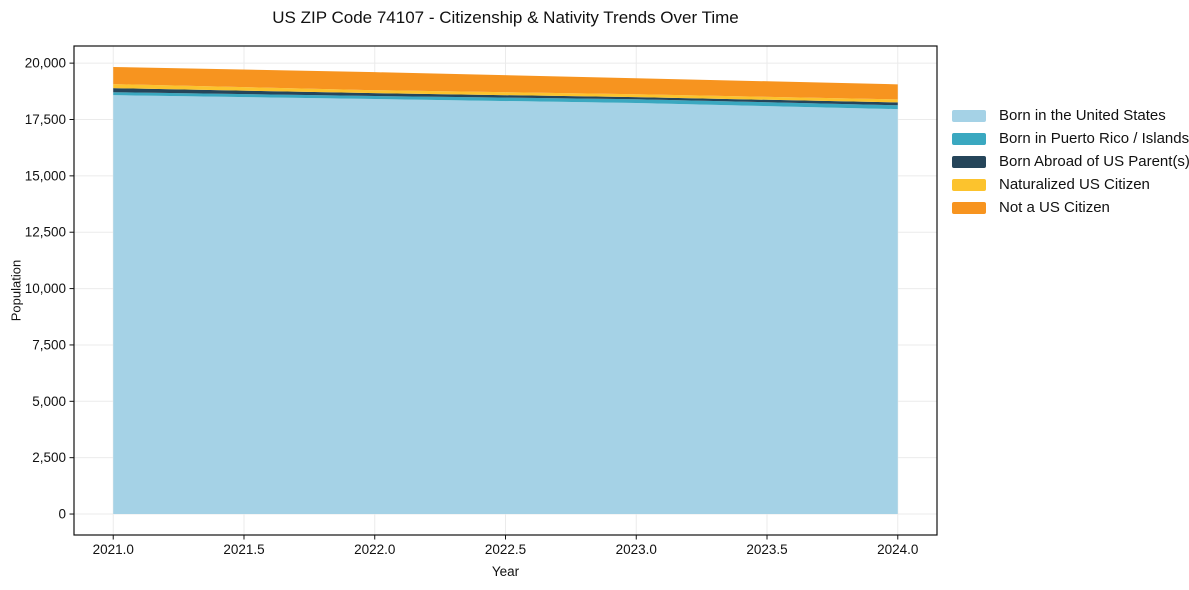  What do you see at coordinates (45, 63) in the screenshot?
I see `y-tick-label: 20,000` at bounding box center [45, 63].